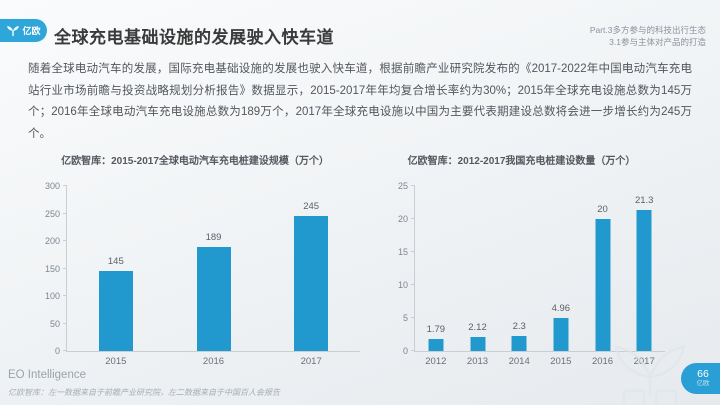  What do you see at coordinates (647, 30) in the screenshot?
I see `section-line-1: Part.3多方参与的科技出行生态` at bounding box center [647, 30].